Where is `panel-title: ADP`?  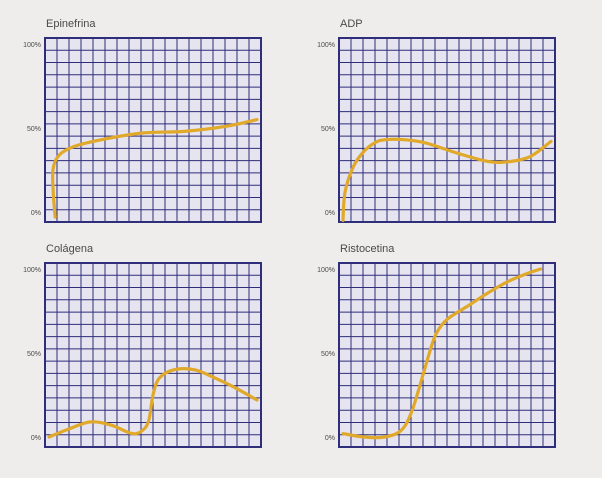 panel-title: ADP is located at coordinates (351, 24).